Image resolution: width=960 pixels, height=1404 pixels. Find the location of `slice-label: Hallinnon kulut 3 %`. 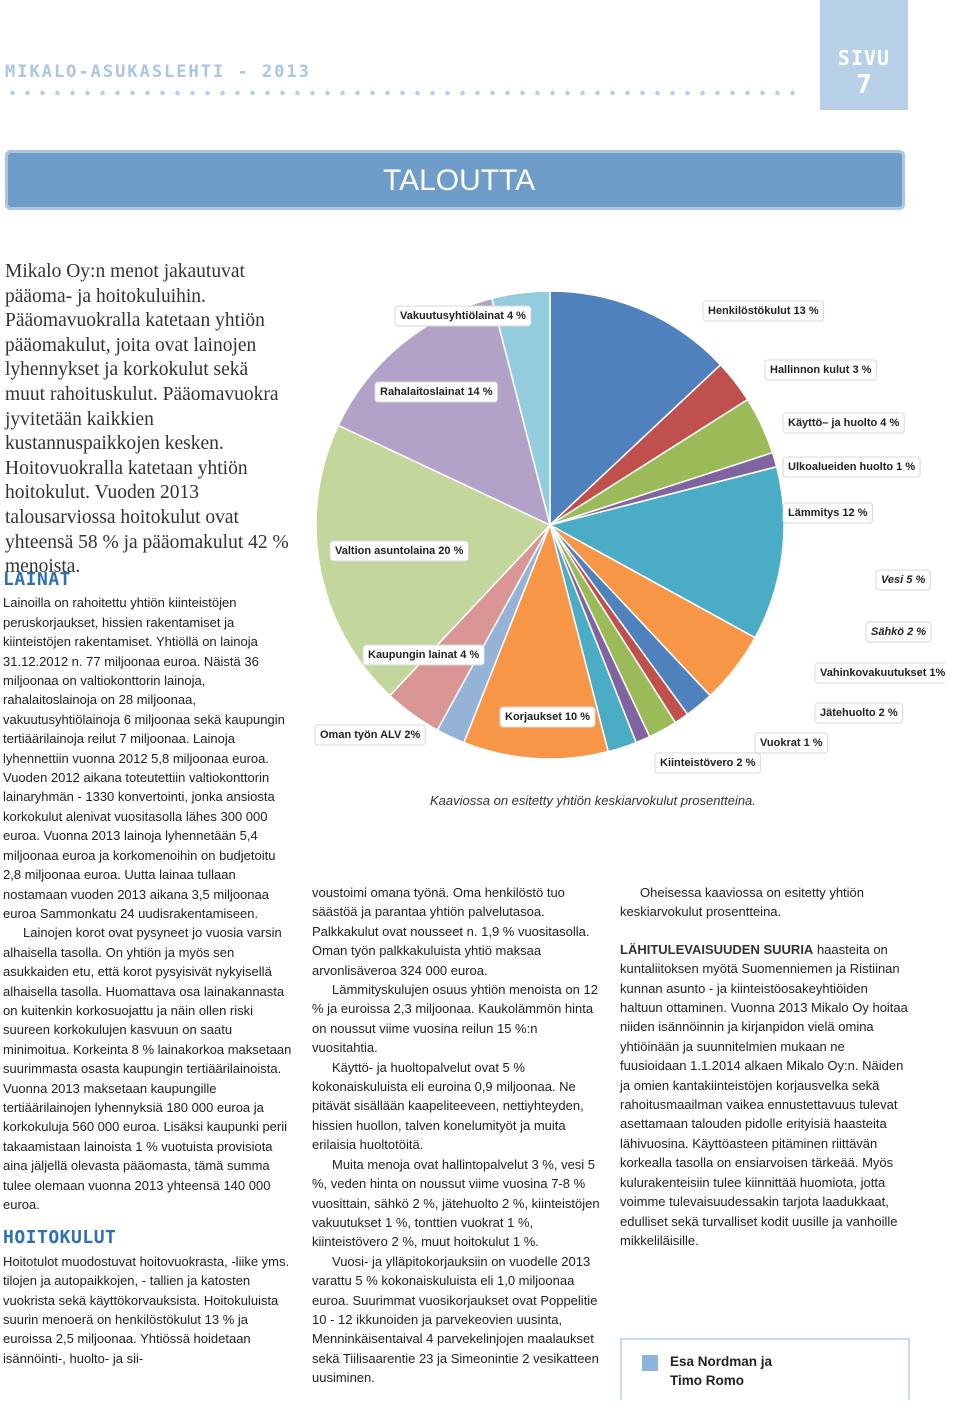

slice-label: Hallinnon kulut 3 % is located at coordinates (820, 370).